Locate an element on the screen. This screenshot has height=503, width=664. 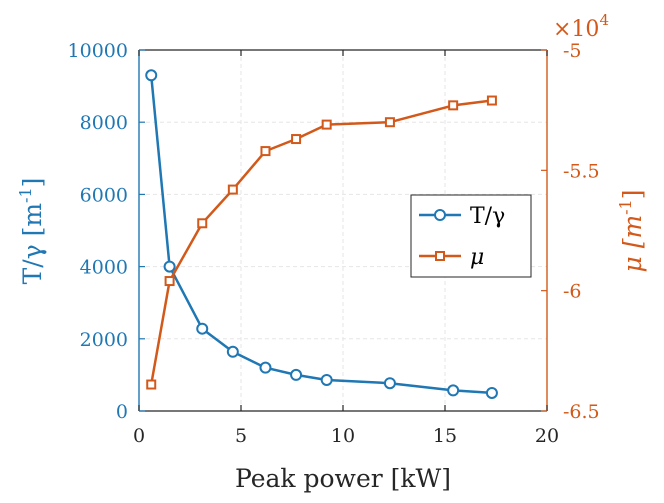
left-tick-label-1: 2000 is located at coordinates (104, 340).